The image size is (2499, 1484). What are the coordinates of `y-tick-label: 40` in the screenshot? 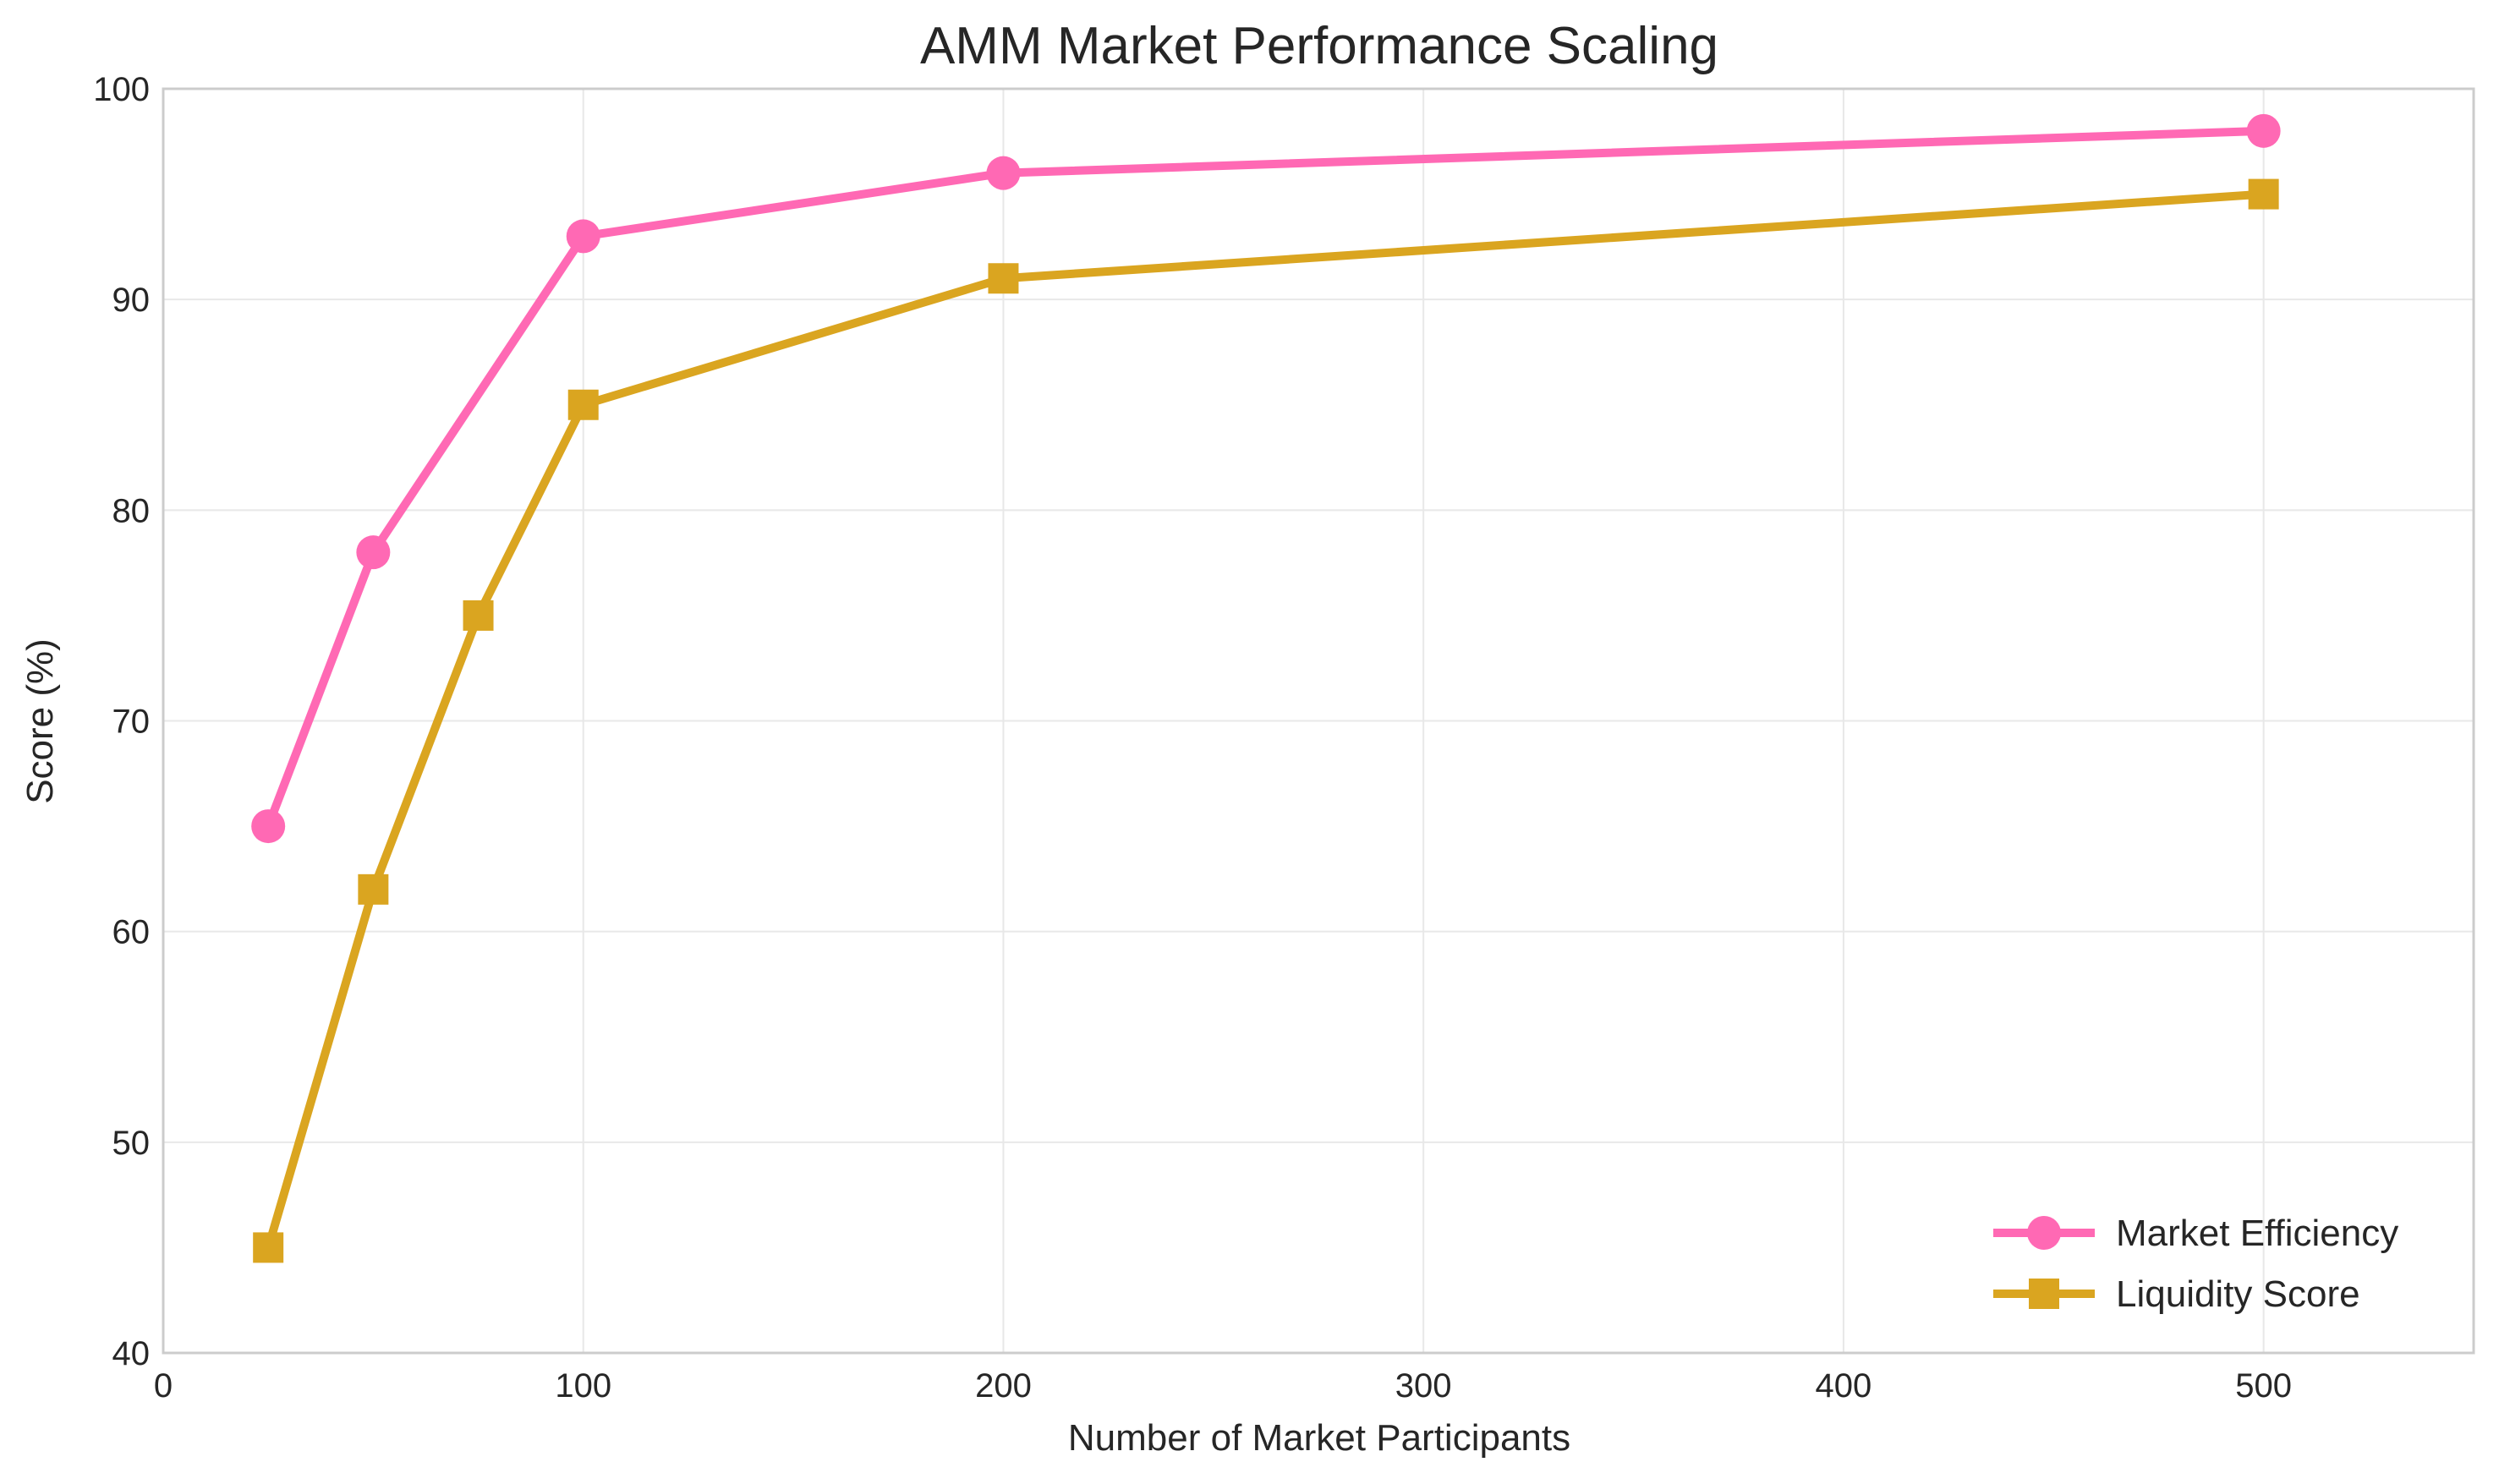 It's located at (131, 1353).